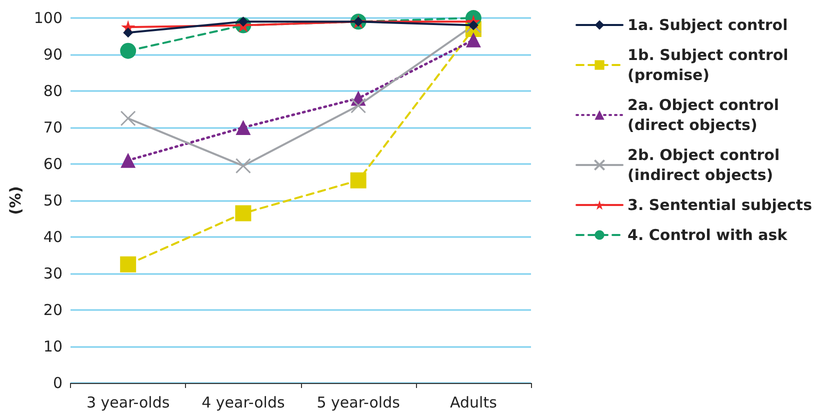 The image size is (821, 415). I want to click on legend-label: 2a. Object control (direct objects), so click(703, 115).